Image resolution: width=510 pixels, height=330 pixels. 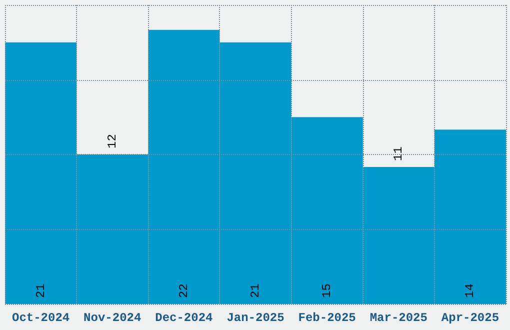 I want to click on x-tick-label: Oct-2024, so click(x=41, y=318).